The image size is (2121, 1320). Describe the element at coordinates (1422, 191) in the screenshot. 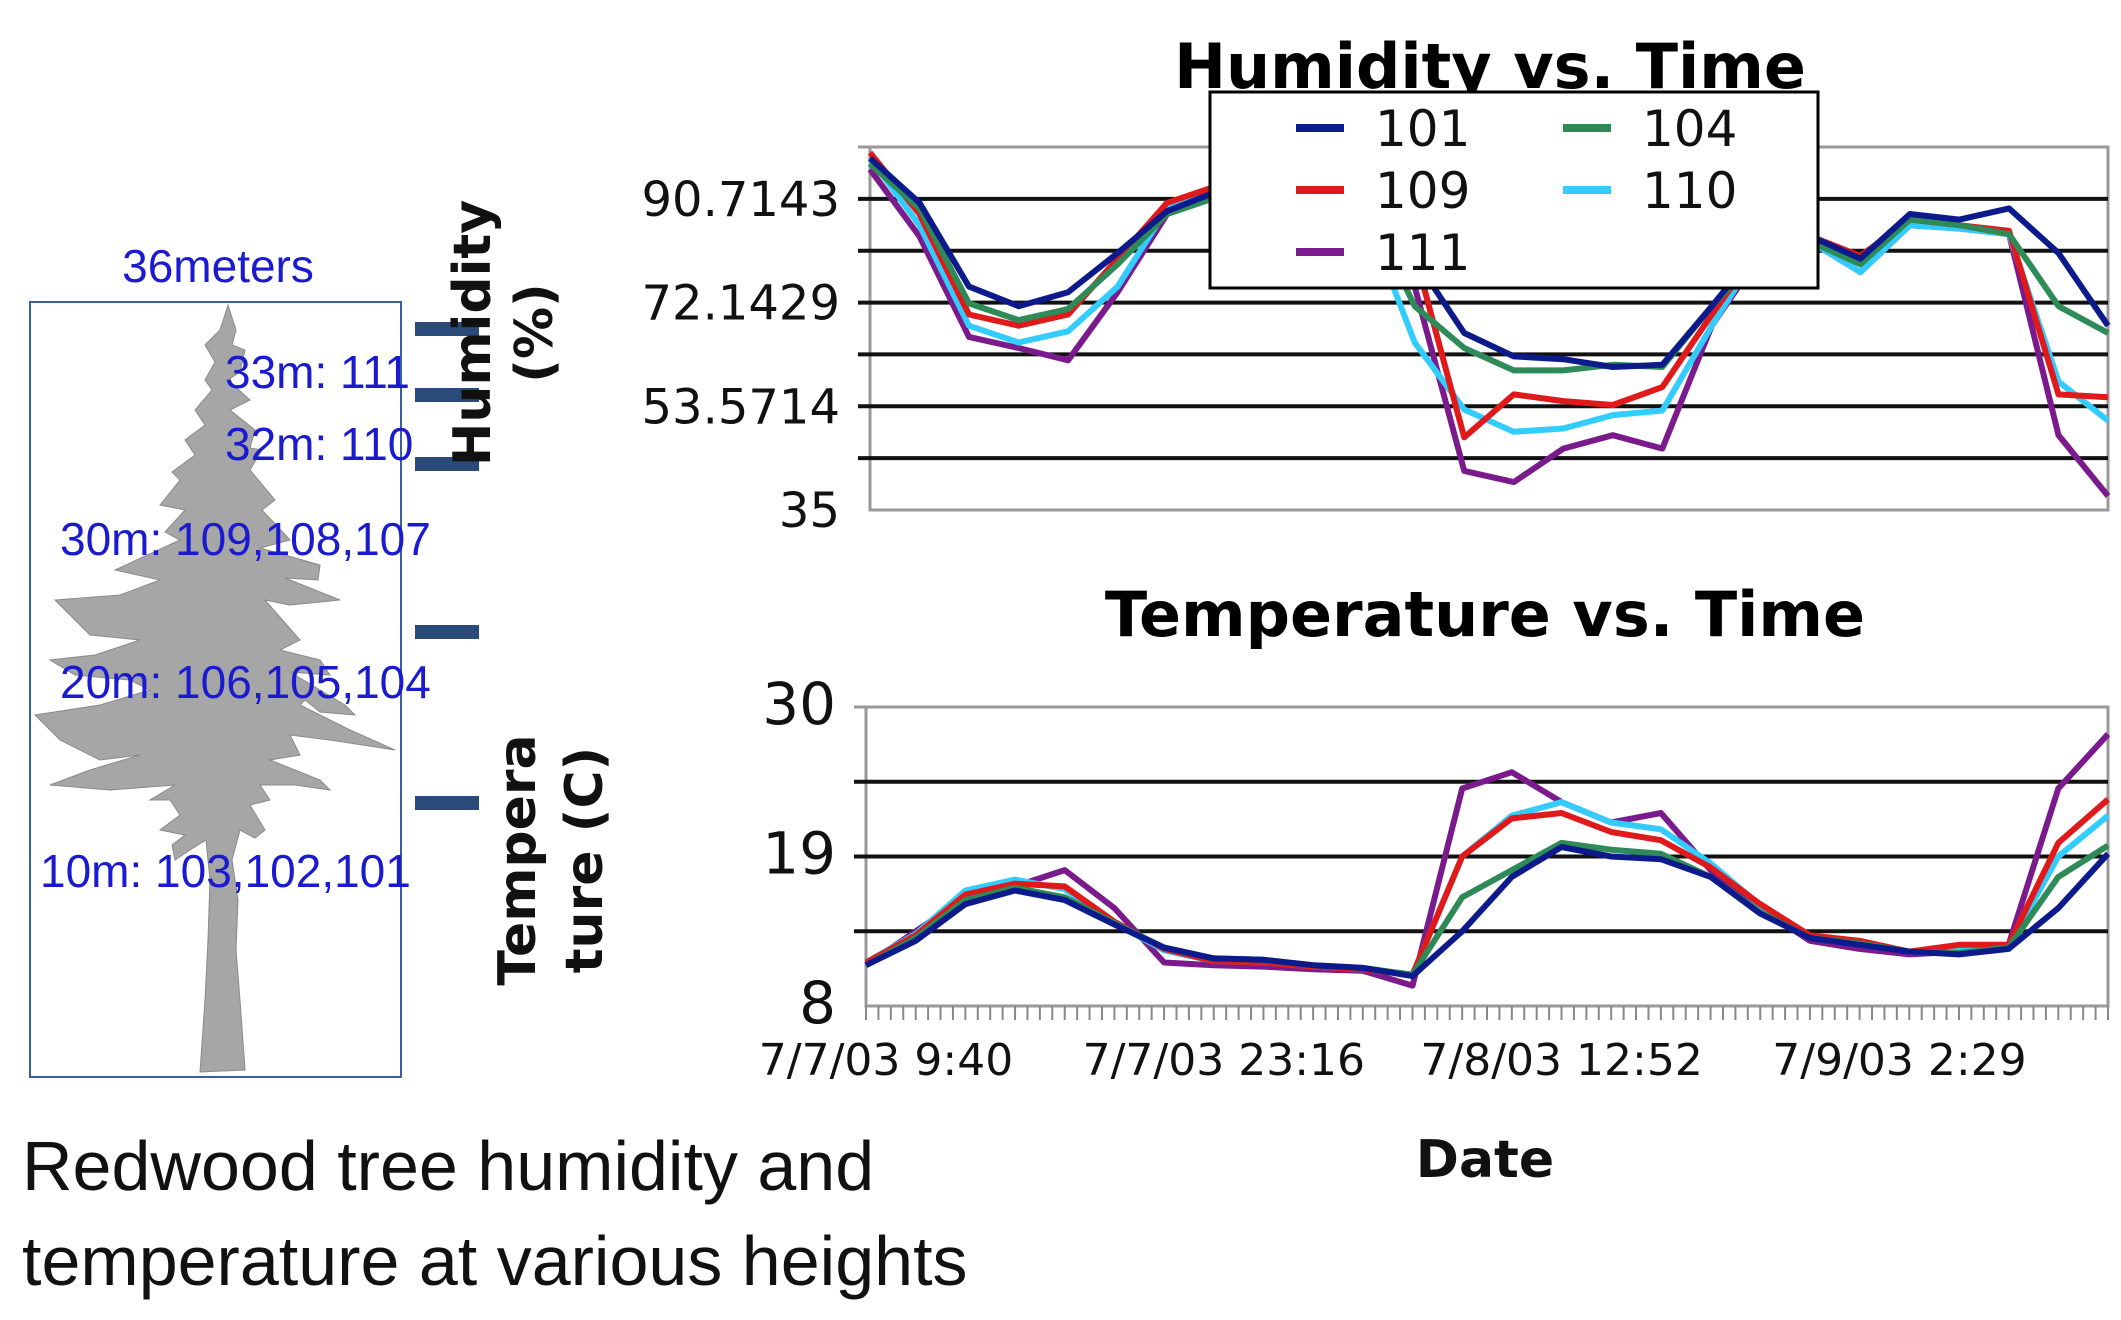

I see `legend-label-109: 109` at that location.